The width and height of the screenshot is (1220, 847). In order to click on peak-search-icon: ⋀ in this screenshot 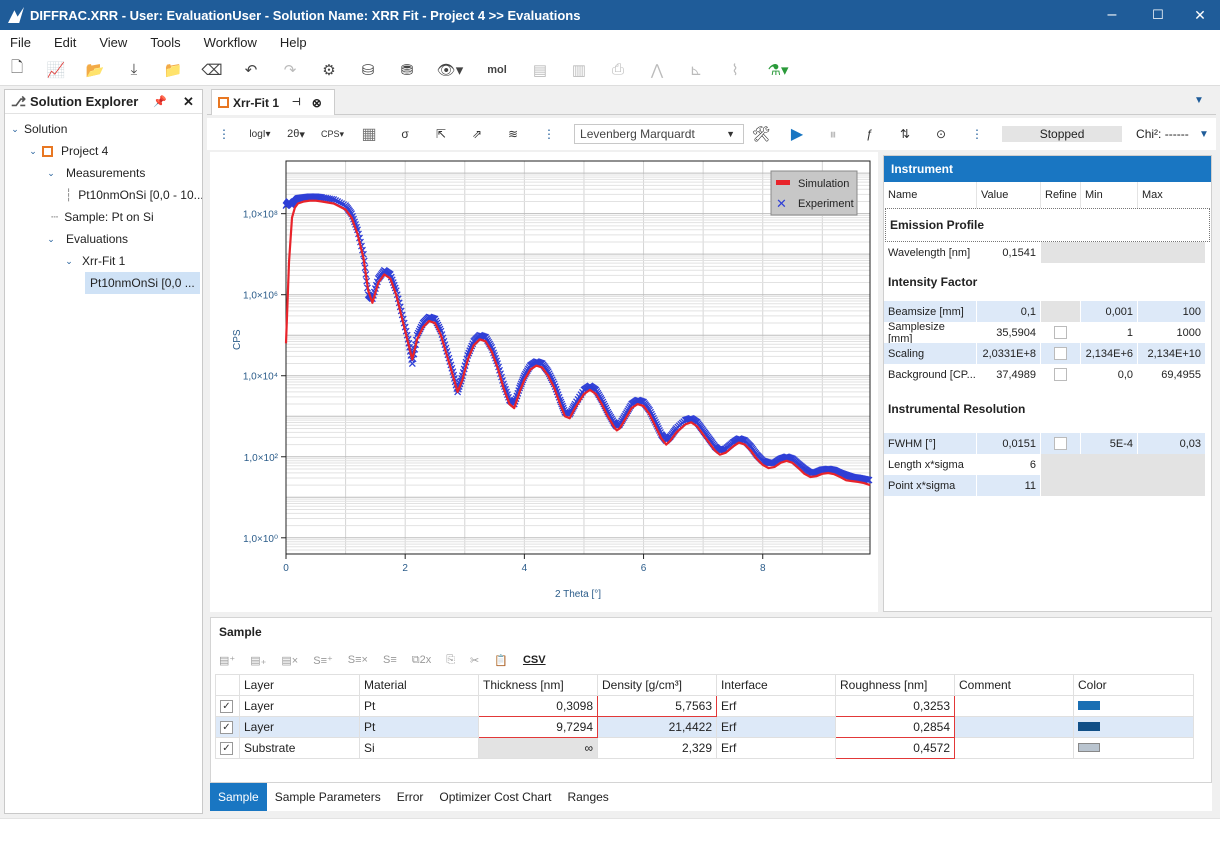, I will do `click(657, 70)`.